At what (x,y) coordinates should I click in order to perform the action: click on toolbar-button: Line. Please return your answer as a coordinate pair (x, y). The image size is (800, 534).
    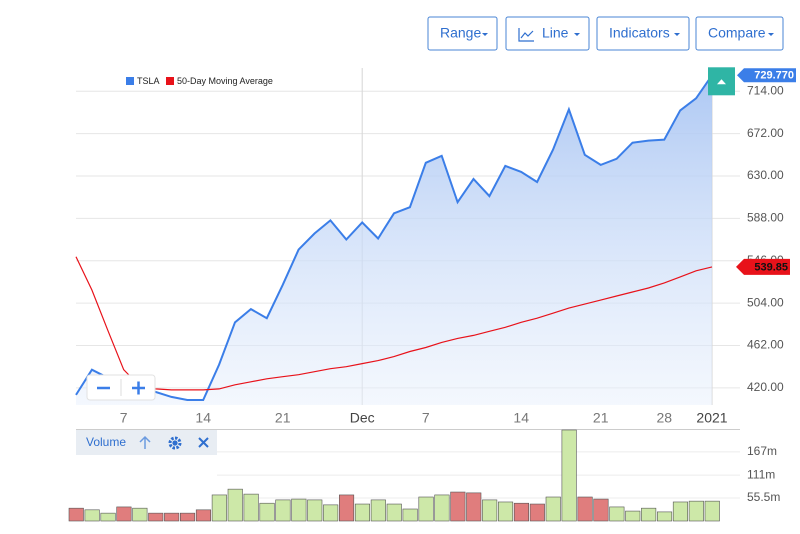
    Looking at the image, I should click on (547, 33).